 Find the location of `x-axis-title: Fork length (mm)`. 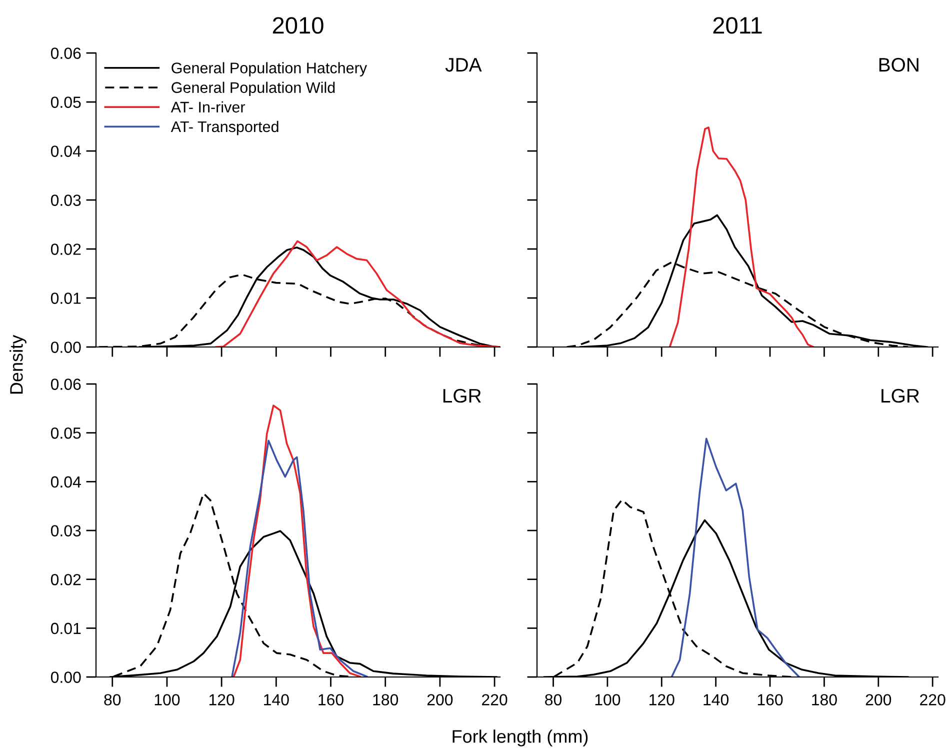

x-axis-title: Fork length (mm) is located at coordinates (520, 738).